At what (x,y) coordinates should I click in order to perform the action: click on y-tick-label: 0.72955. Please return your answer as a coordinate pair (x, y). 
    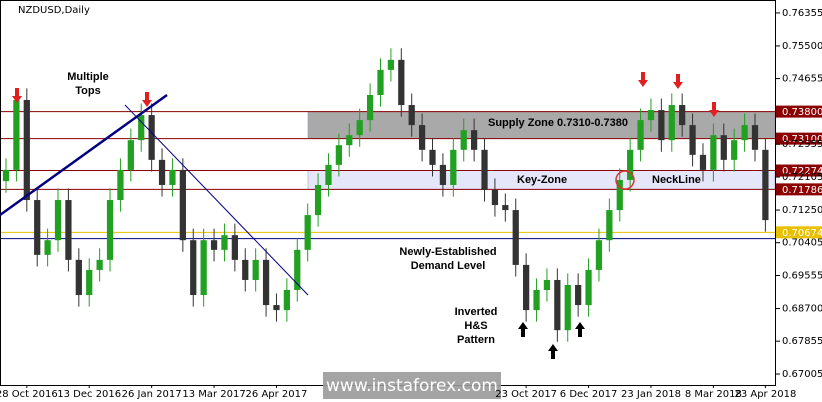
    Looking at the image, I should click on (802, 144).